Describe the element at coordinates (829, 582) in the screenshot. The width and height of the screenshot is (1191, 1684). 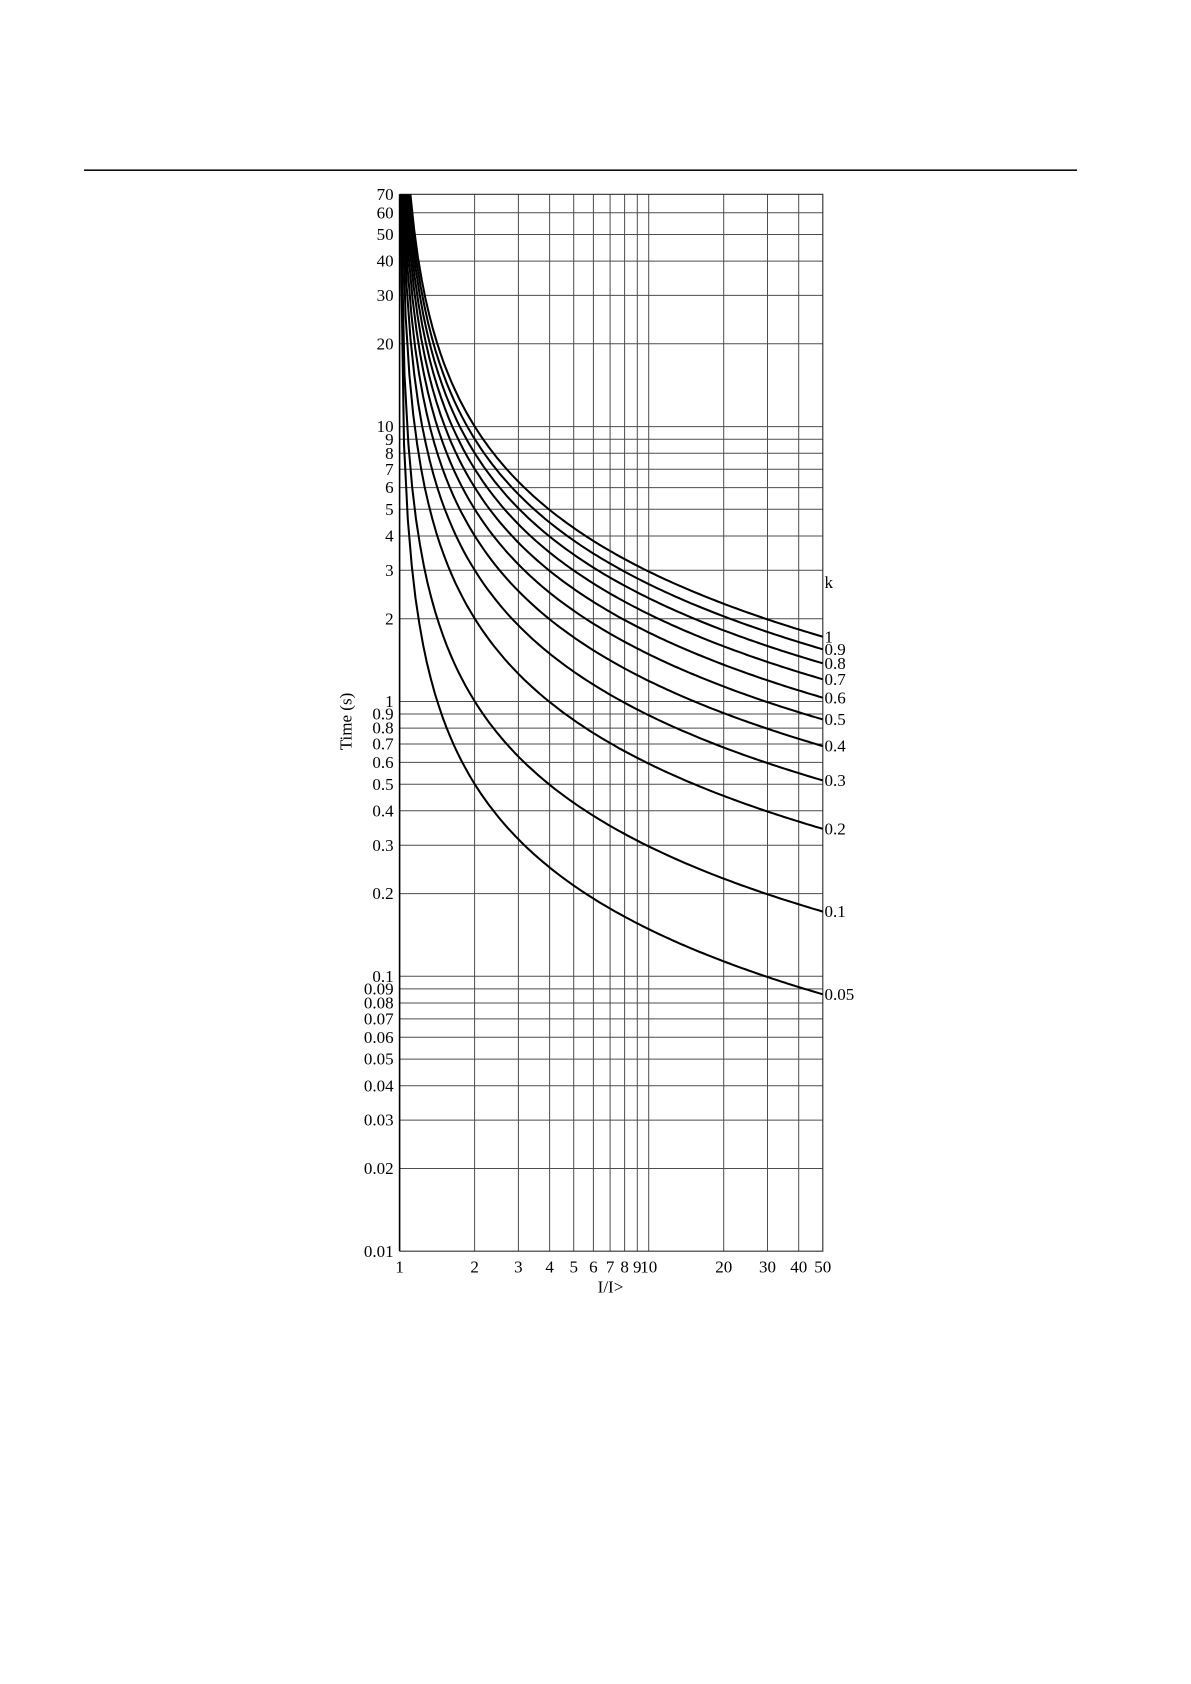
I see `svg-text: k` at that location.